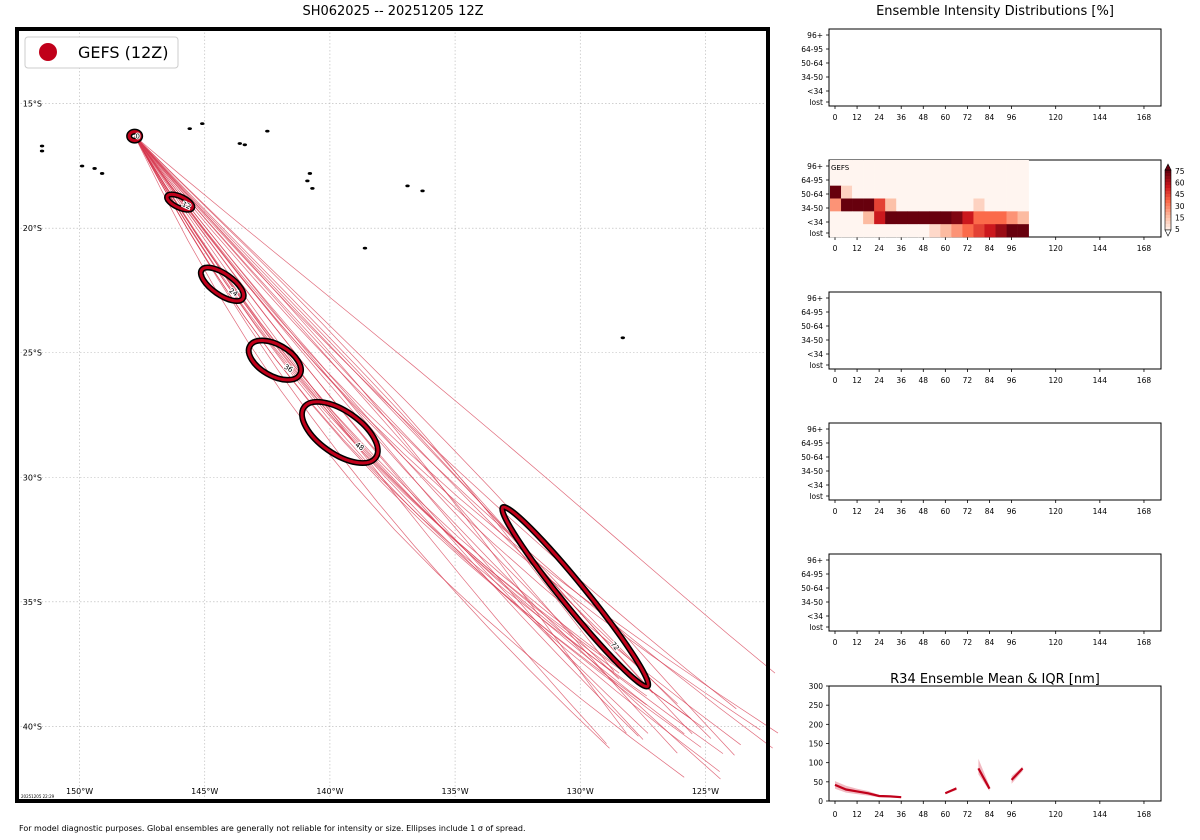 The image size is (1200, 840). I want to click on hour-tick-label: 60, so click(946, 380).